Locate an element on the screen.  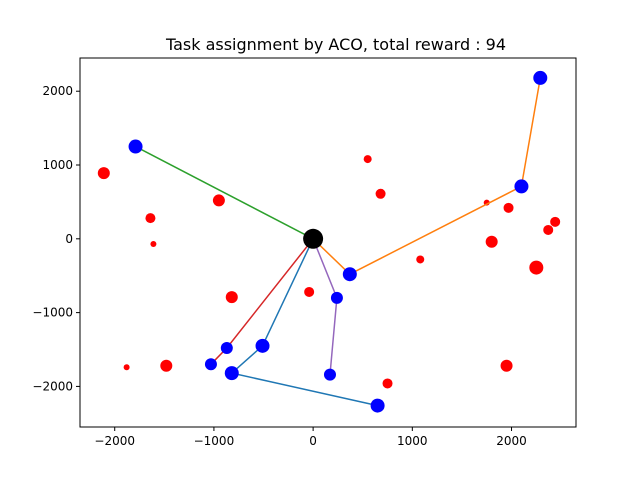
x-axis: −2000 −1000 0 1000 2000 is located at coordinates (310, 437).